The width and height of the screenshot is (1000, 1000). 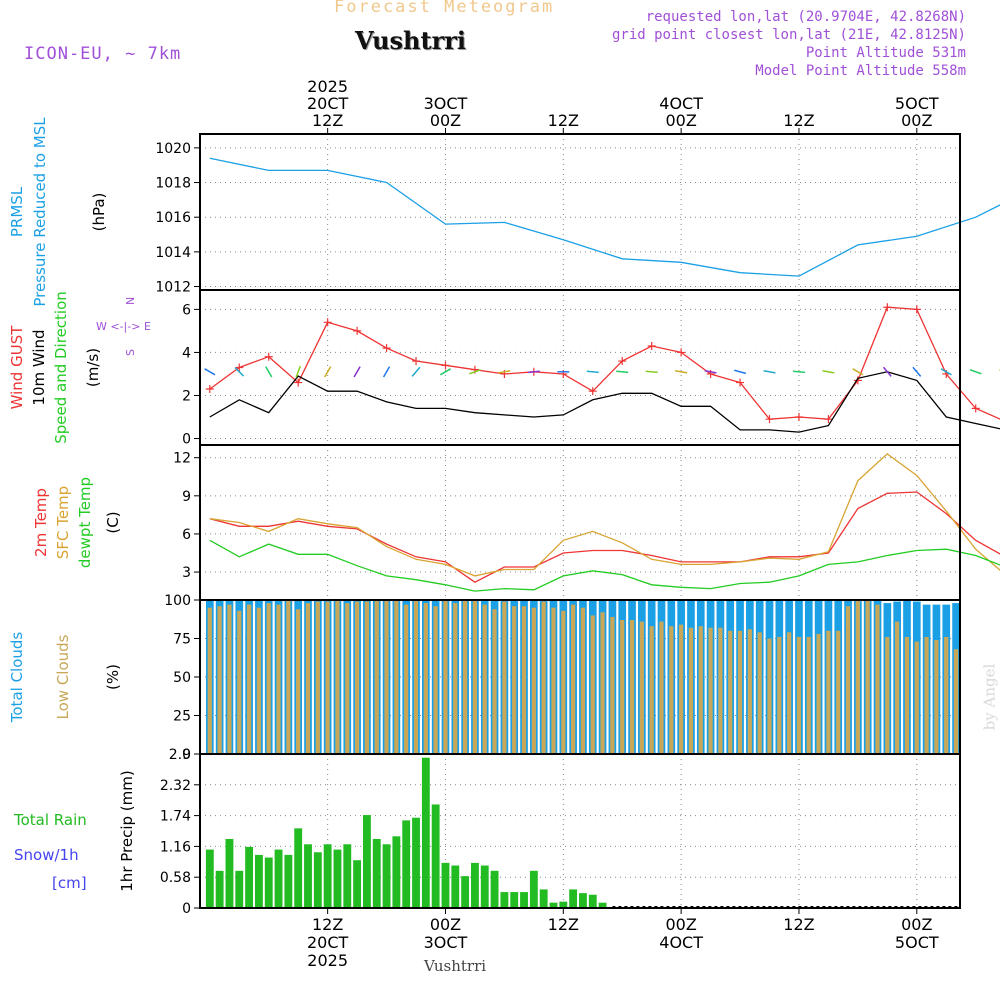 I want to click on y-tick-label: 1016, so click(x=173, y=218).